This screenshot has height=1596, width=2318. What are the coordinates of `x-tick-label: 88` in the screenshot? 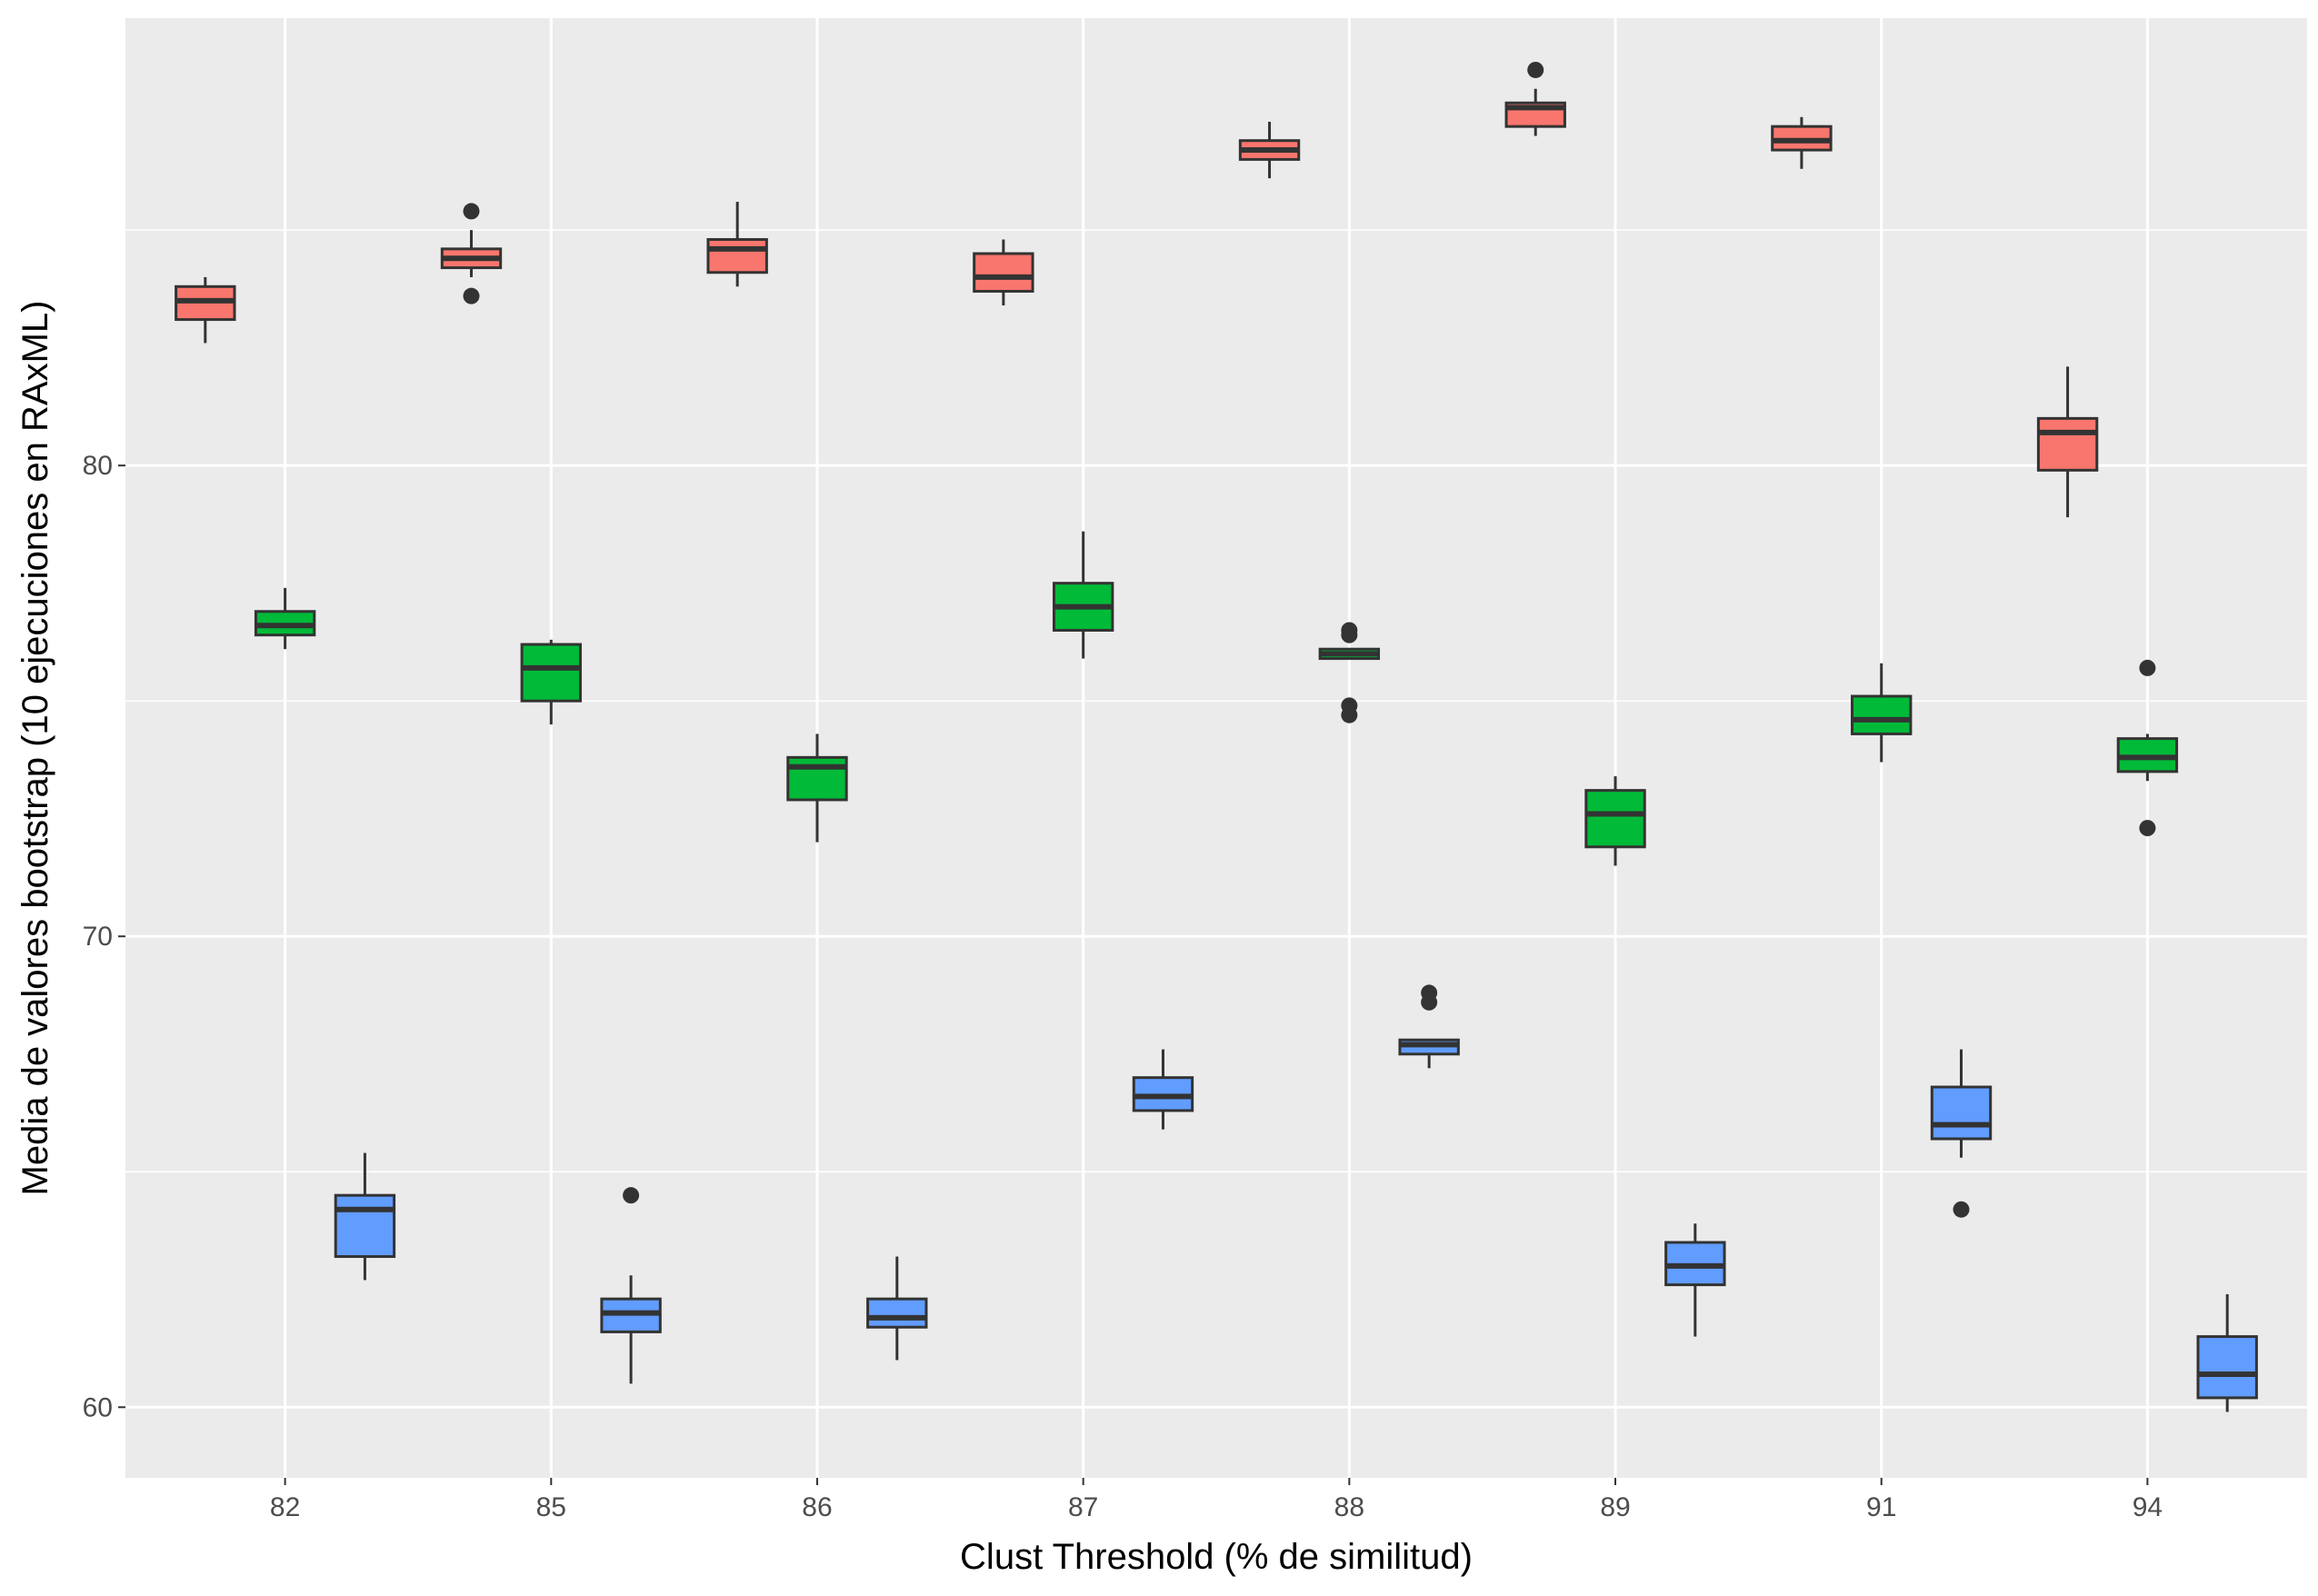 It's located at (1349, 1507).